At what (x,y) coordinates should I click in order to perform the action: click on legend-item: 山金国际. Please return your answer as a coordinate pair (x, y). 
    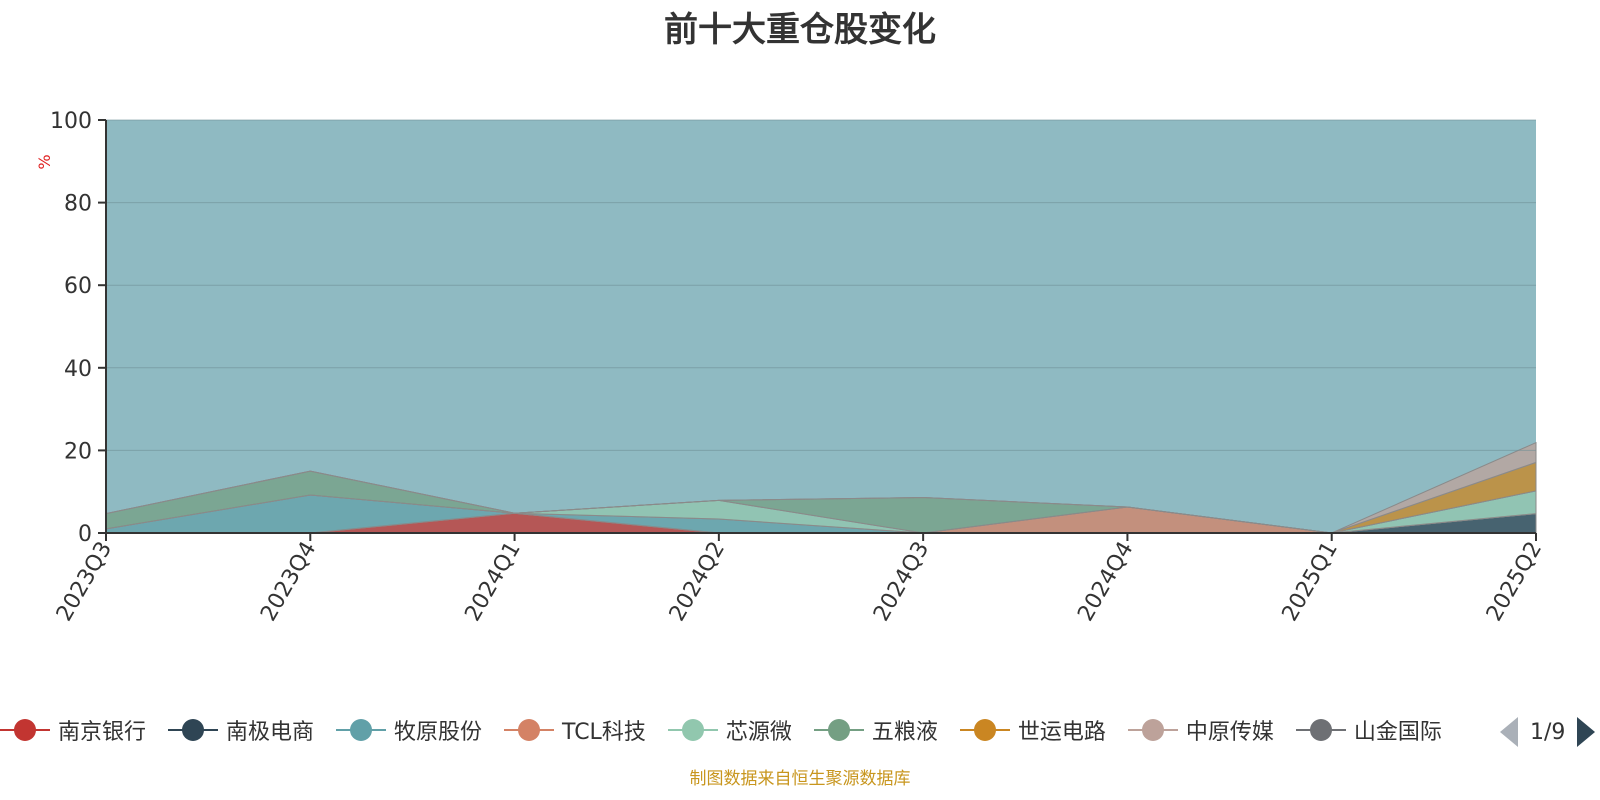
    Looking at the image, I should click on (1368, 730).